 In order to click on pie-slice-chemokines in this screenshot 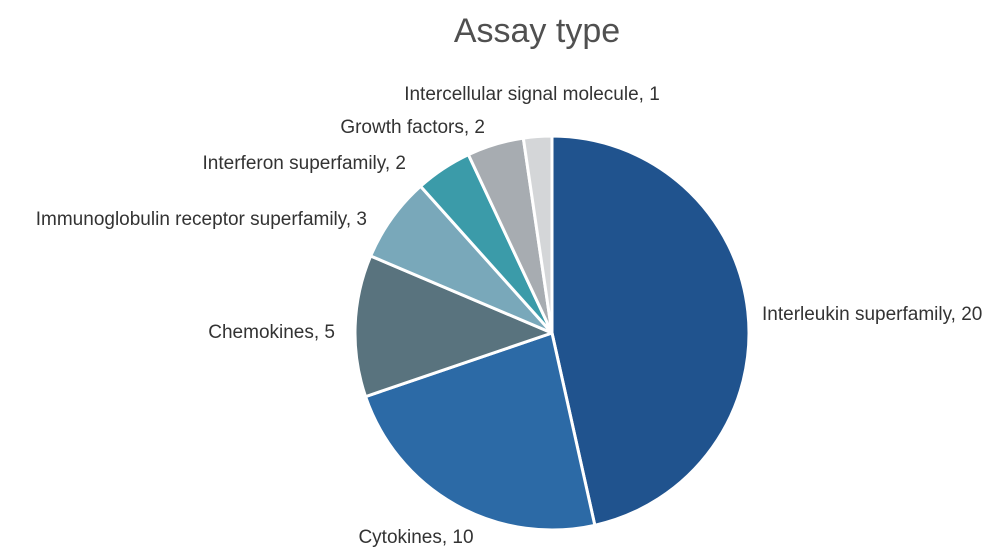, I will do `click(453, 326)`.